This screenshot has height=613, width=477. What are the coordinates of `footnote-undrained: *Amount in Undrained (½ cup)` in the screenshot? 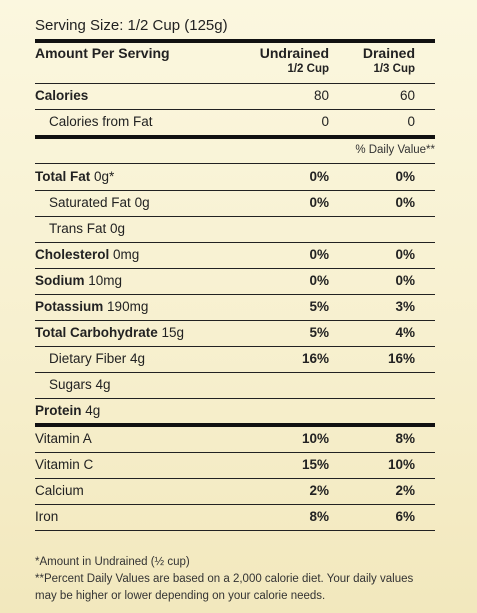 It's located at (112, 562).